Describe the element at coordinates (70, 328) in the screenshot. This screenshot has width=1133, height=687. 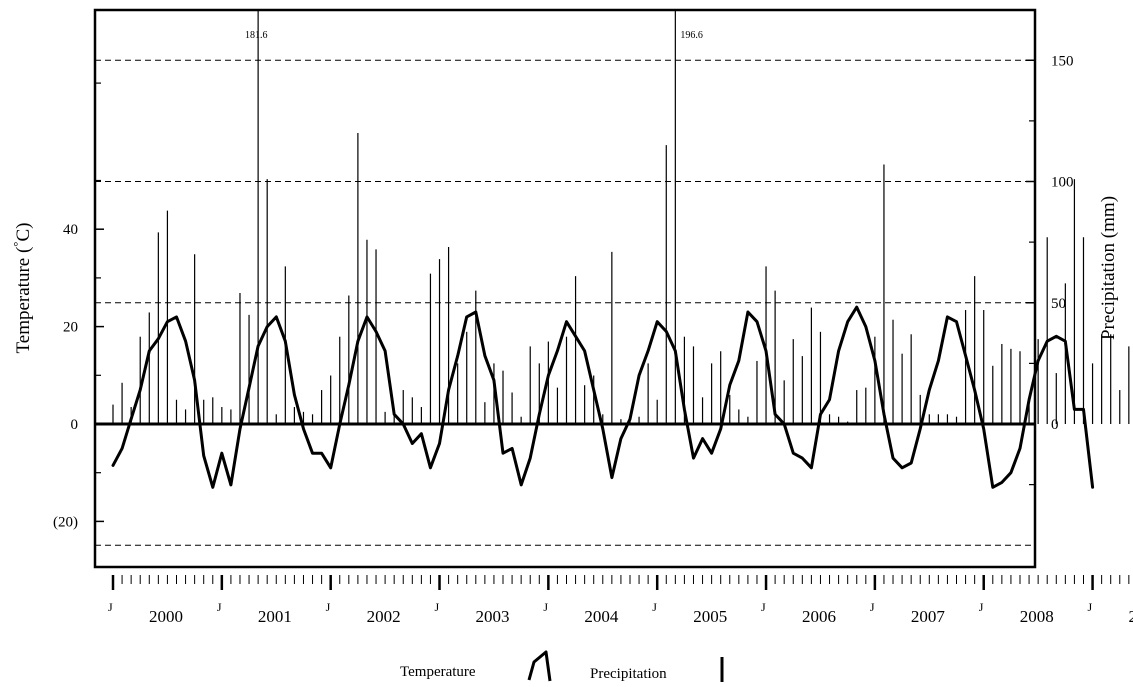
I see `left-tick-label: 20` at that location.